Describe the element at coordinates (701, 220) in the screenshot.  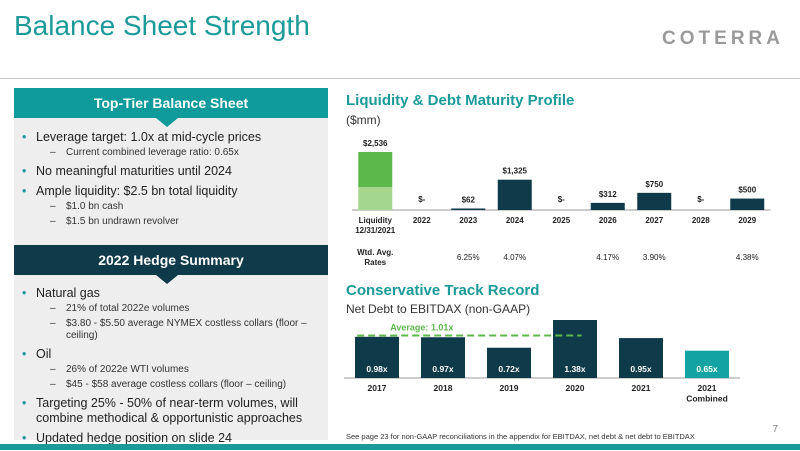
I see `x-tick-label: 2028` at that location.